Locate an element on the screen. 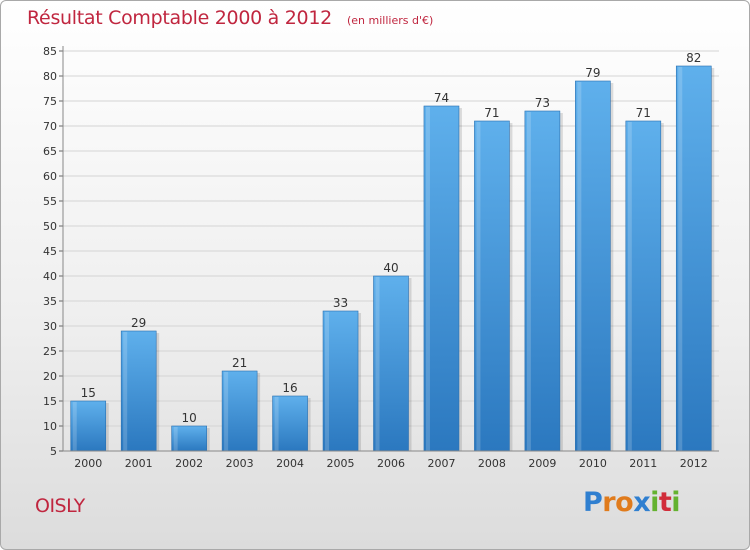  bar-2004 is located at coordinates (291, 423).